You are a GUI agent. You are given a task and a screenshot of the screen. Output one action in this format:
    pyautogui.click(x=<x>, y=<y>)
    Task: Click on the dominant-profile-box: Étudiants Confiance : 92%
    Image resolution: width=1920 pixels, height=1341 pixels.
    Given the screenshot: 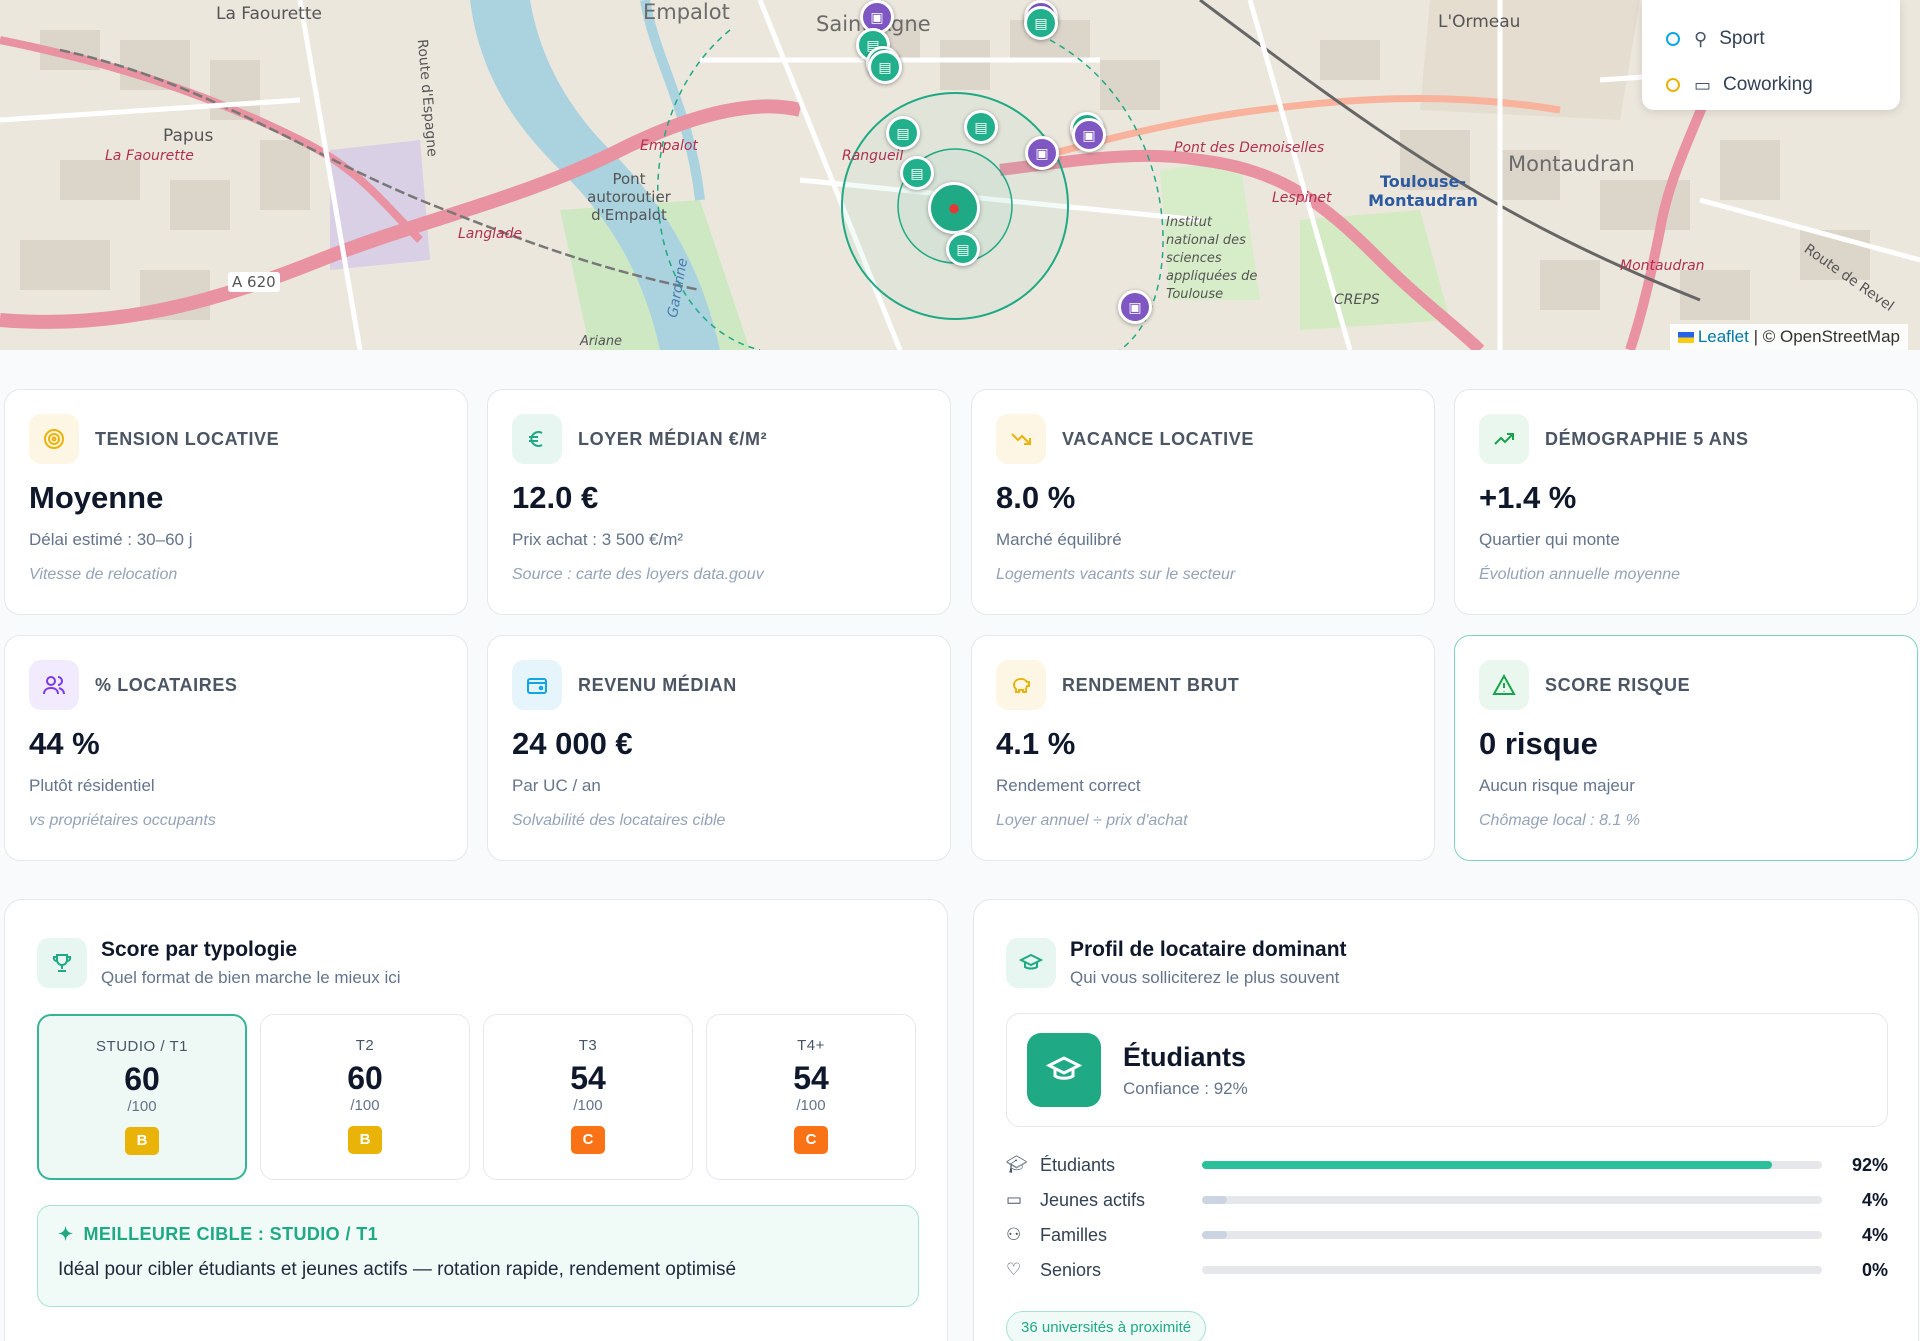 What is the action you would take?
    pyautogui.click(x=1447, y=1070)
    